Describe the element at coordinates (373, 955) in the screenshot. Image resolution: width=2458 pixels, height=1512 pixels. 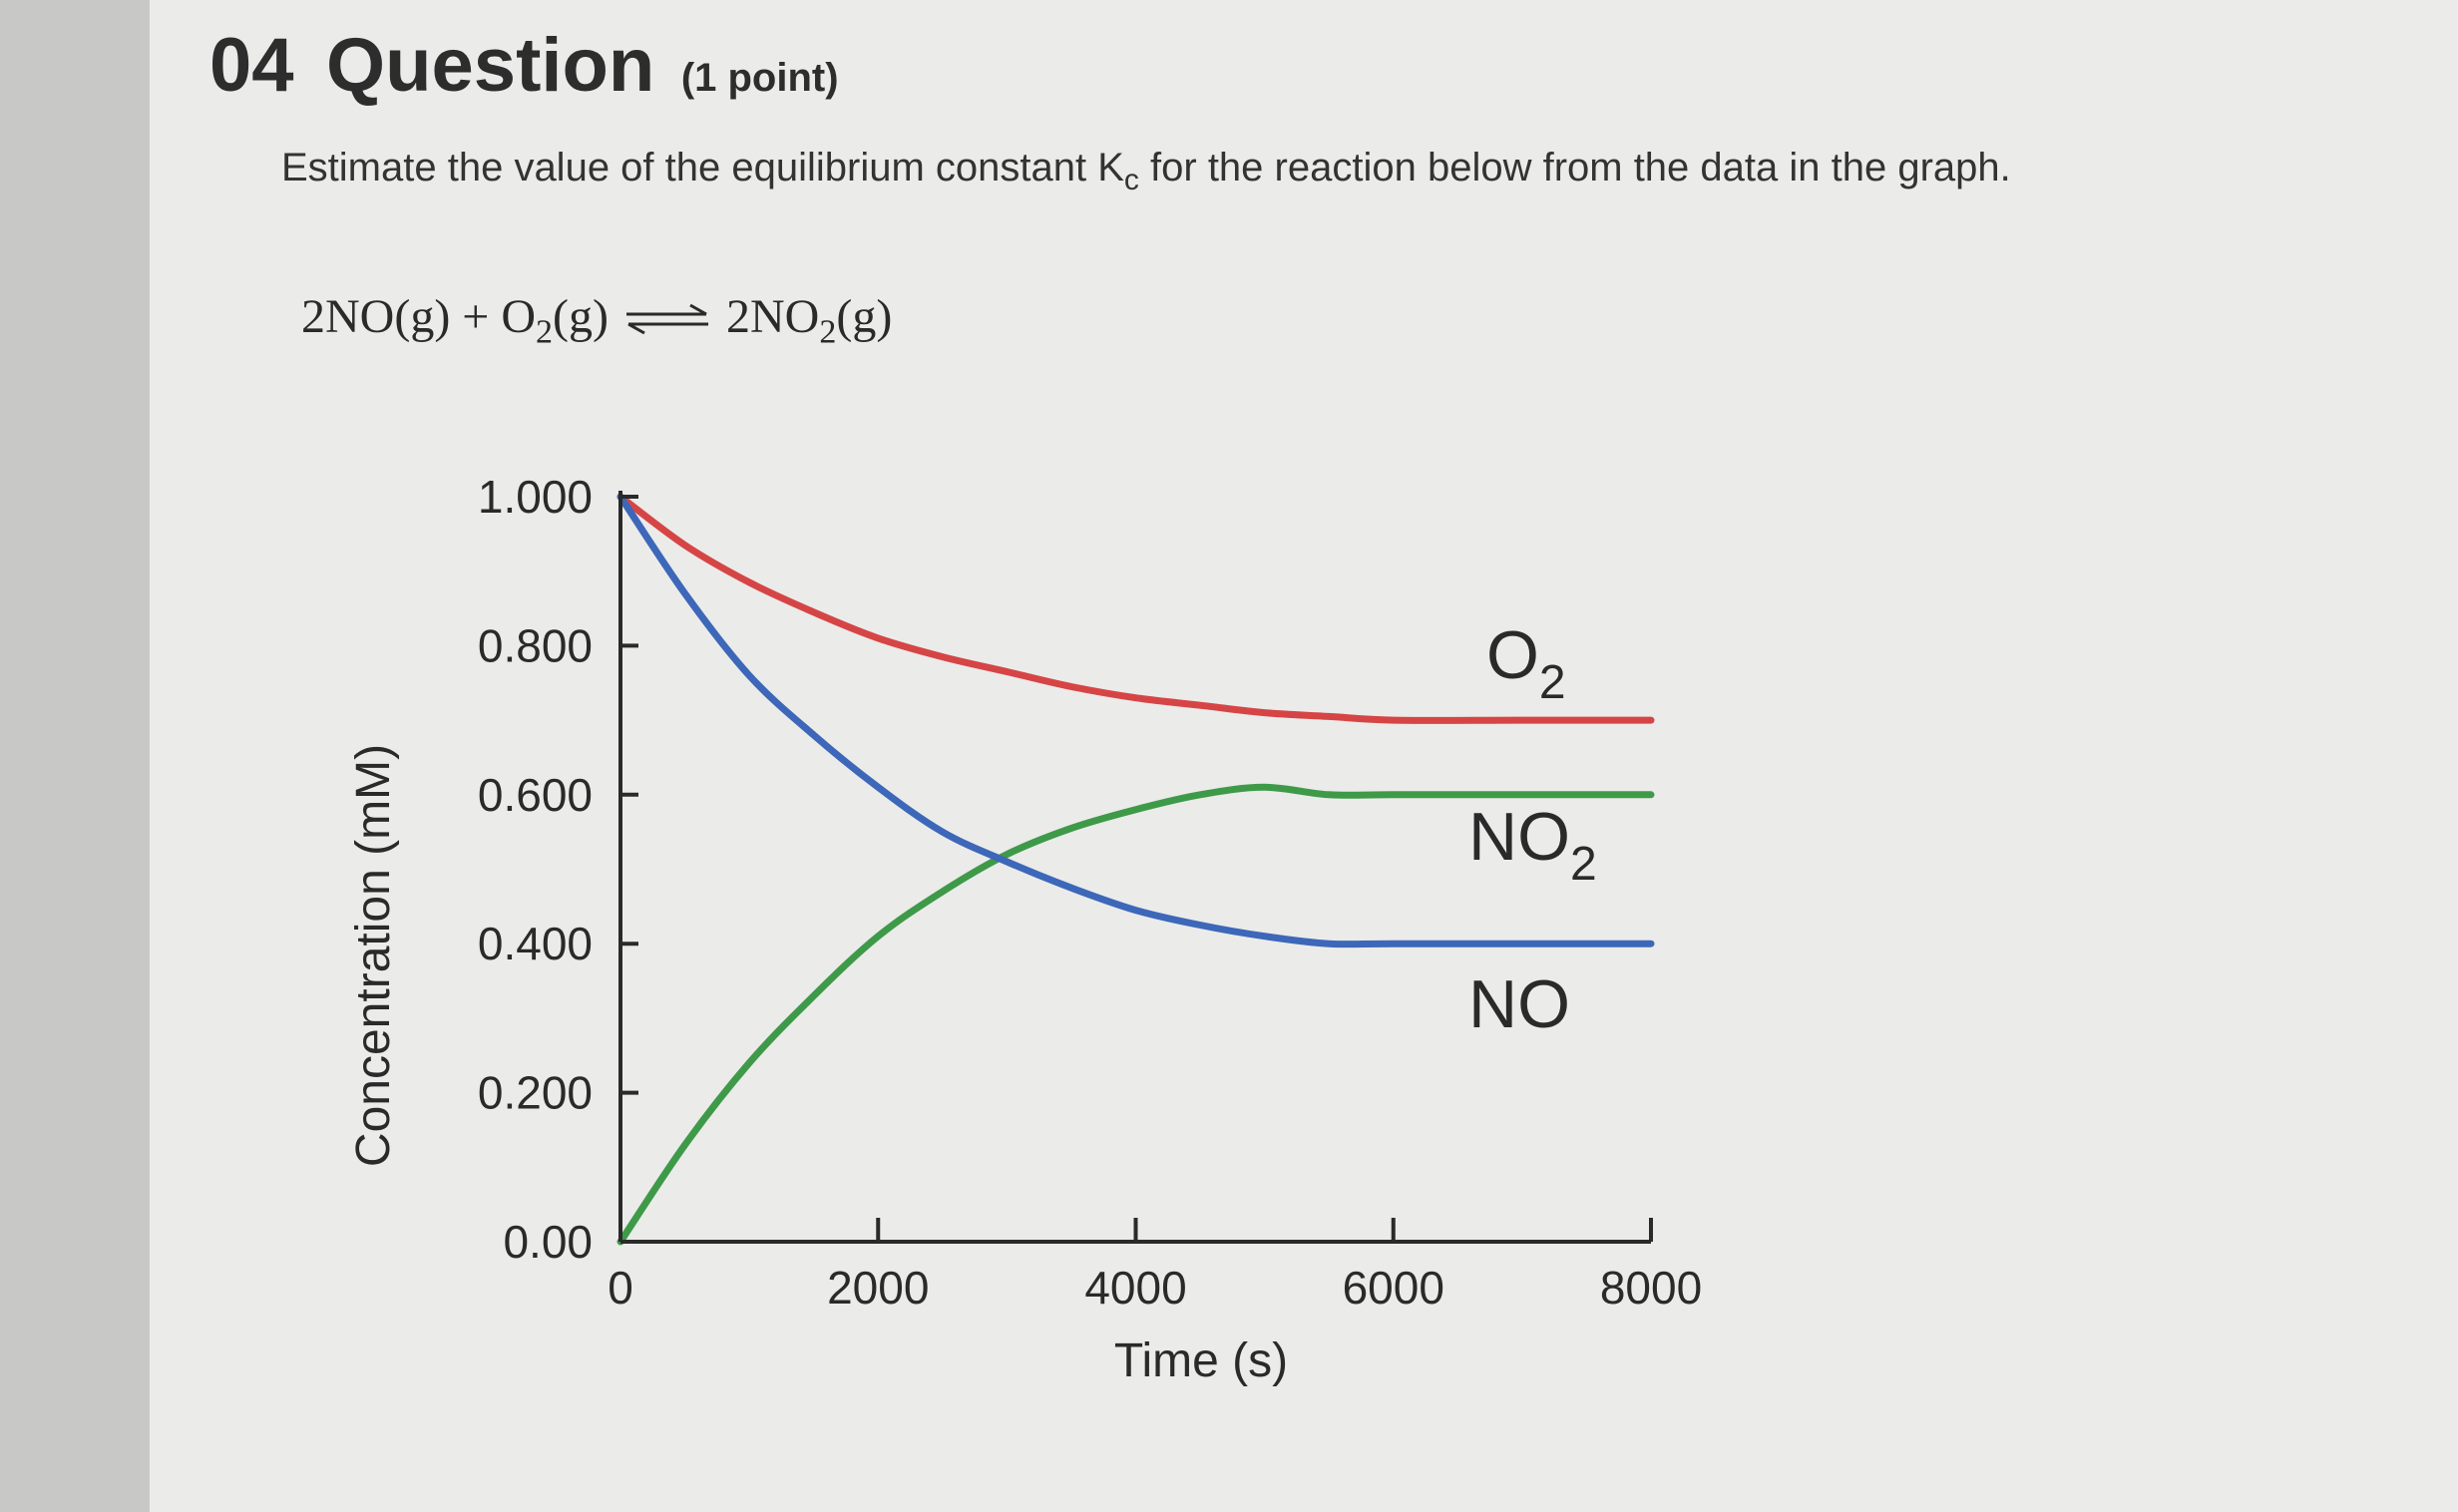
I see `y-axis-title: Concentration (mM)` at that location.